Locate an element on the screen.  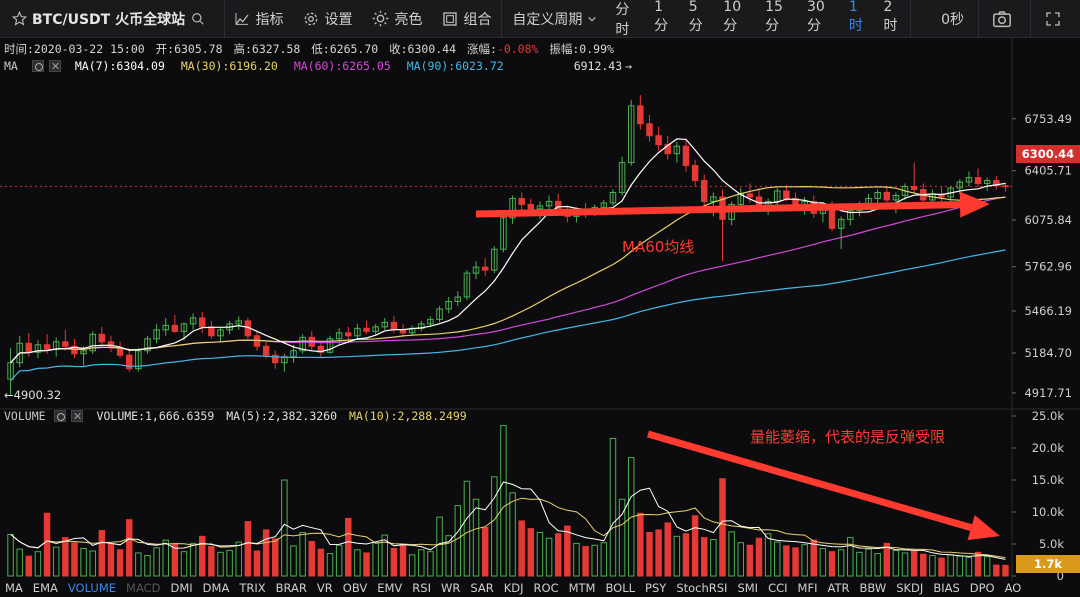
indicator-tab-dpo: DPO is located at coordinates (982, 588).